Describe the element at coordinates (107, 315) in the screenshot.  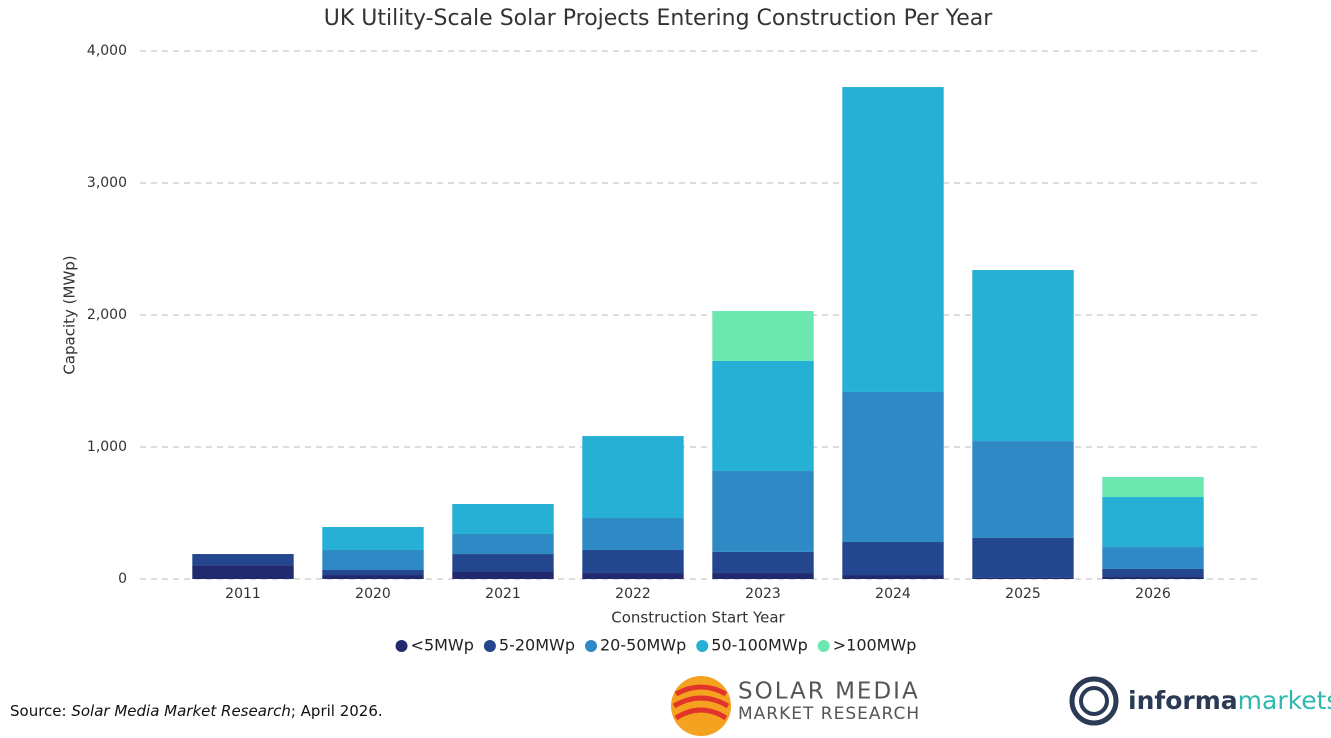
I see `y-tick-label: 2,000` at that location.